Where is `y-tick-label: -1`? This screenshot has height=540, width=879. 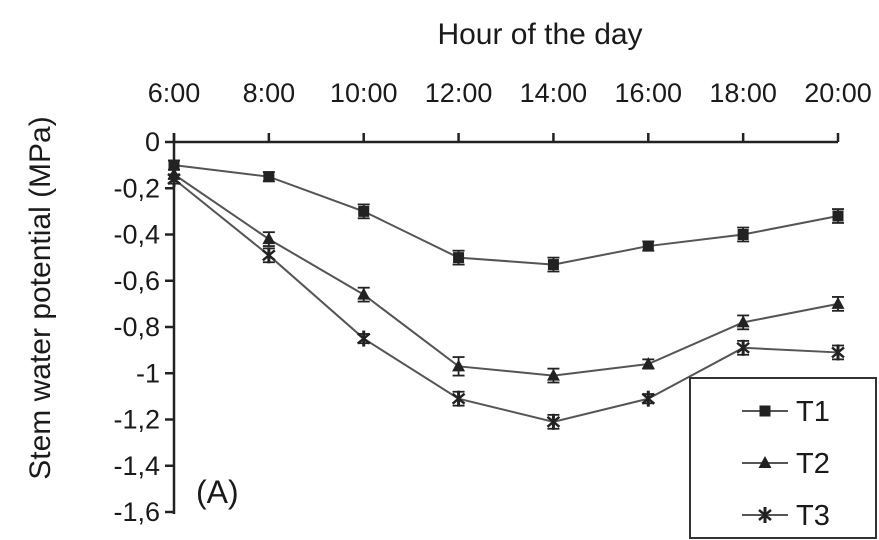 y-tick-label: -1 is located at coordinates (148, 373).